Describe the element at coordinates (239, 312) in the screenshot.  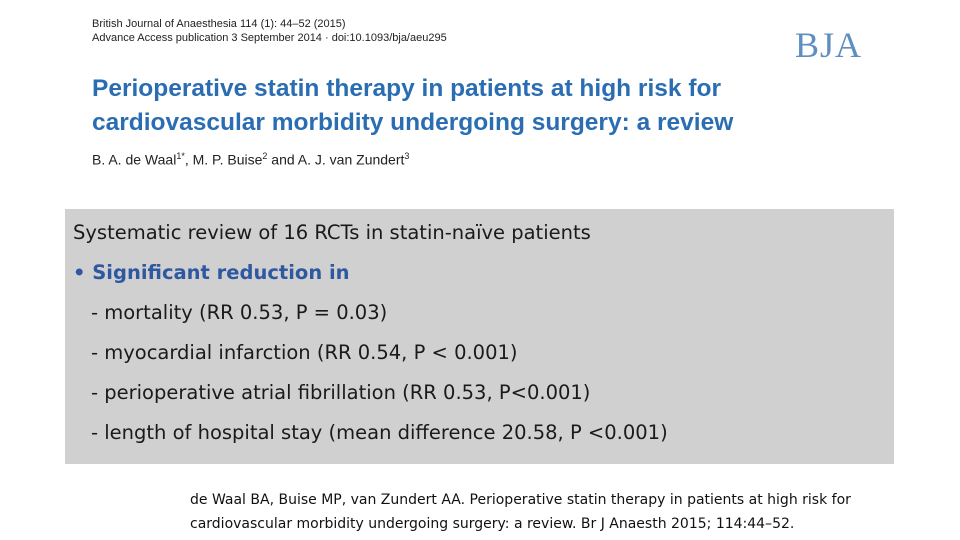
I see `summary-item: - mortality (RR 0.53, P = 0.03)` at that location.